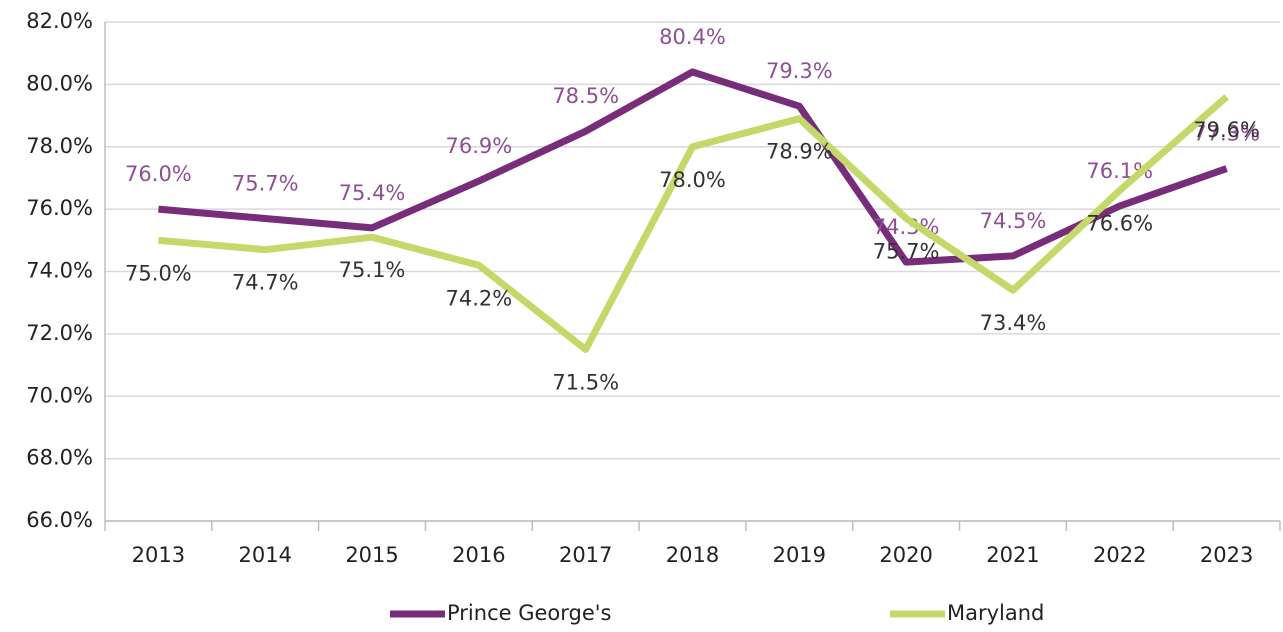  I want to click on y-tick-label: 78.0%, so click(59, 146).